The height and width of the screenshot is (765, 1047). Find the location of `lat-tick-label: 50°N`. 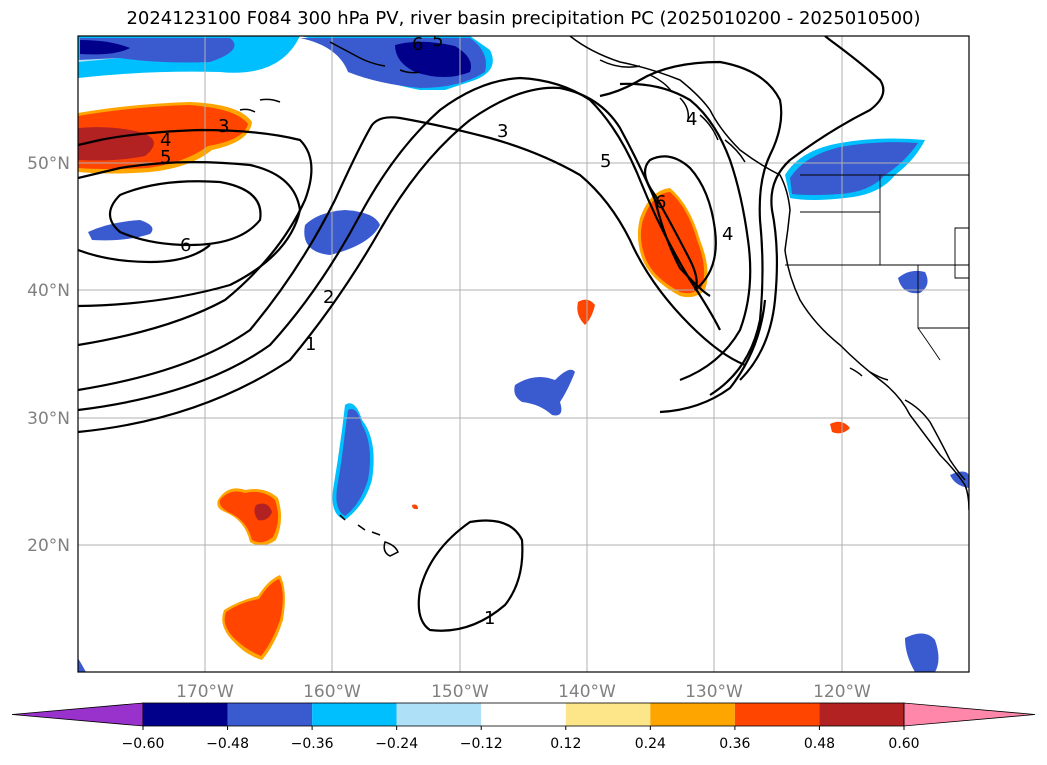

lat-tick-label: 50°N is located at coordinates (48, 164).